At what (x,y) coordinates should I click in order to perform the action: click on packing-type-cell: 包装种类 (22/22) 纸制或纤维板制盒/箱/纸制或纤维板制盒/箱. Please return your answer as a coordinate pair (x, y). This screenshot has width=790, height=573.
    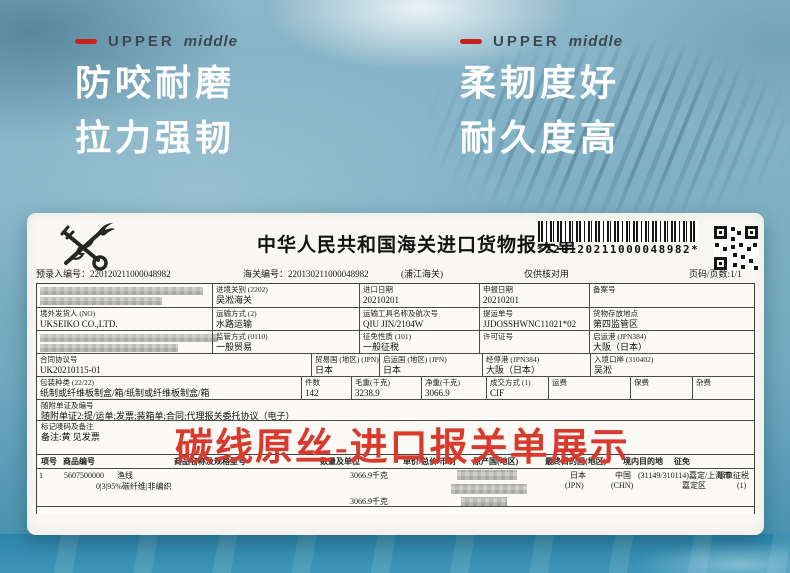
    Looking at the image, I should click on (125, 388).